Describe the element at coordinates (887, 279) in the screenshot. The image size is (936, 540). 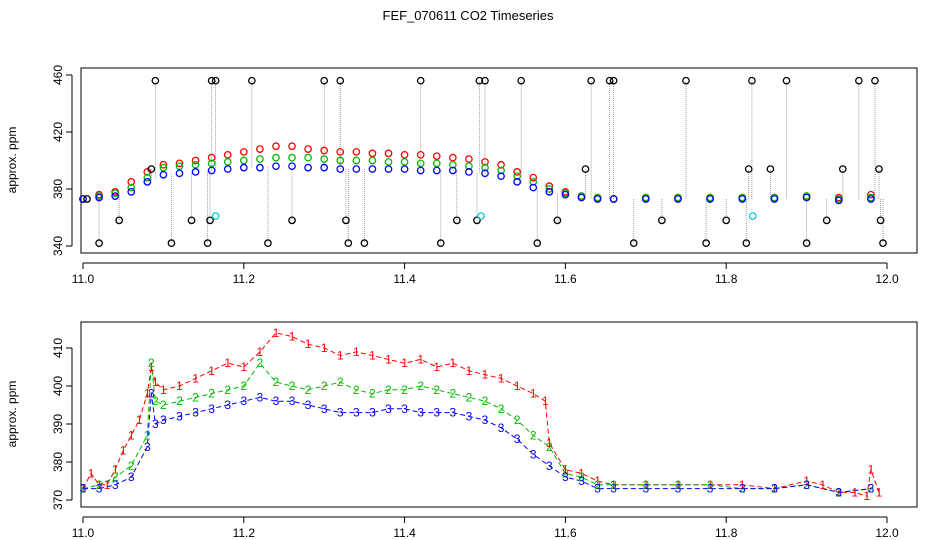
I see `x-tick-label: 12.0` at that location.